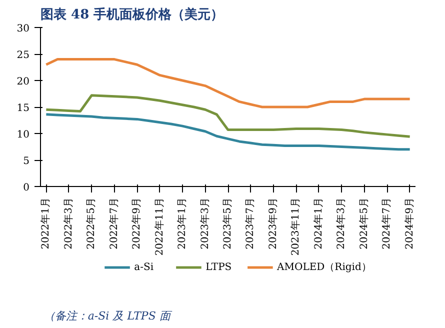  What do you see at coordinates (68, 224) in the screenshot?
I see `x-tick-label: 2022年3月` at bounding box center [68, 224].